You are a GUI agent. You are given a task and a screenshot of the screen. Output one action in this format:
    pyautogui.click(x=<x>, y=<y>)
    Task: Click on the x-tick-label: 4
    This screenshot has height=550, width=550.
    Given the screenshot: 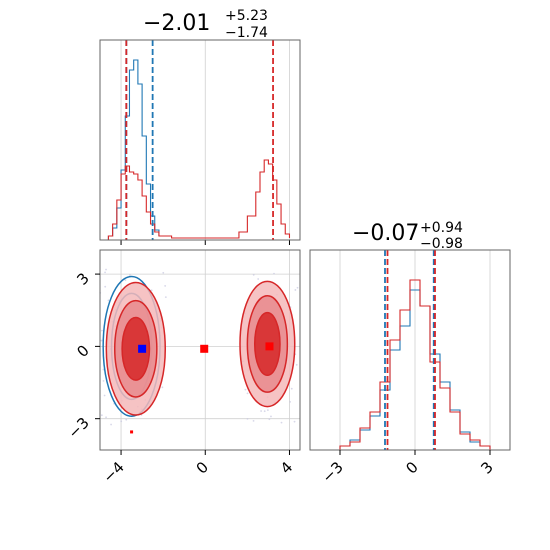 What is the action you would take?
    pyautogui.click(x=286, y=467)
    